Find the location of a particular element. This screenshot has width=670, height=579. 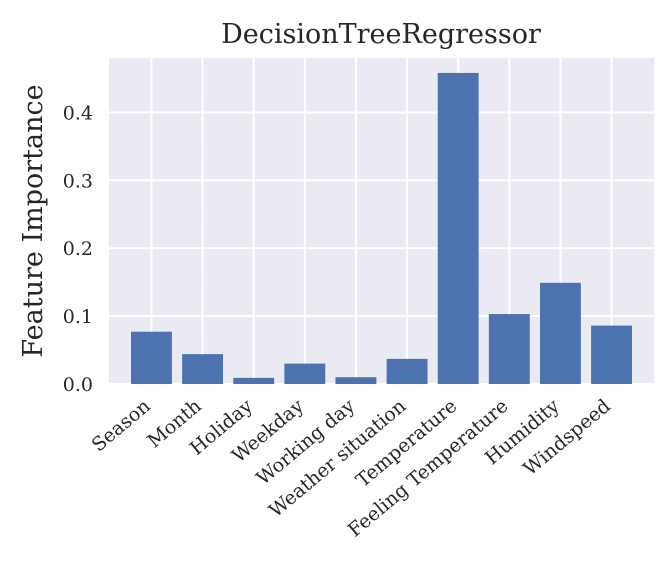

y-axis-label: Feature Importance is located at coordinates (33, 220).